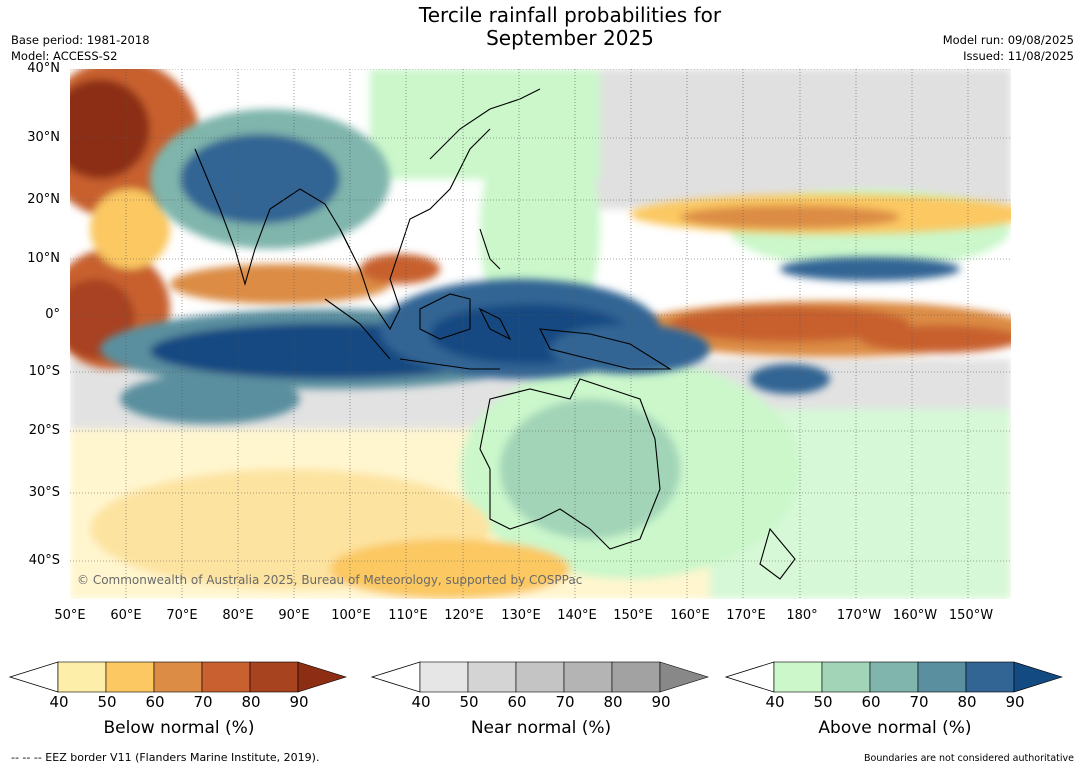 The image size is (1085, 770). Describe the element at coordinates (70, 615) in the screenshot. I see `lon-label-50e: 50°E` at that location.